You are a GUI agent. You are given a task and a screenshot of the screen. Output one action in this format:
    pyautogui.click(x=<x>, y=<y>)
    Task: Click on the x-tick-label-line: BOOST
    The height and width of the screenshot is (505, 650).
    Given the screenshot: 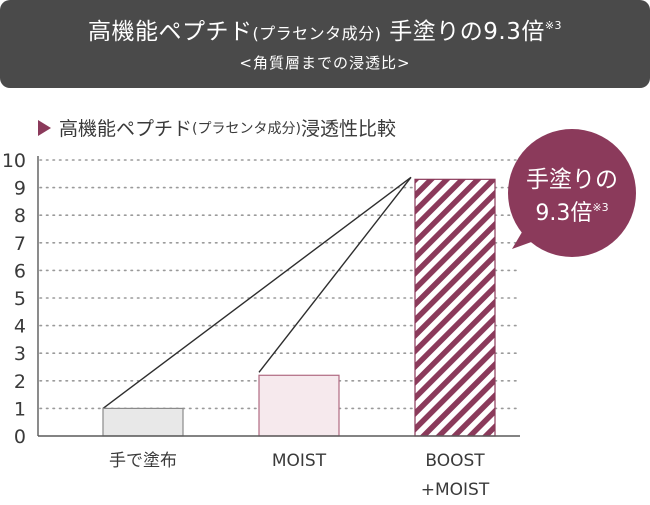 What is the action you would take?
    pyautogui.click(x=455, y=461)
    